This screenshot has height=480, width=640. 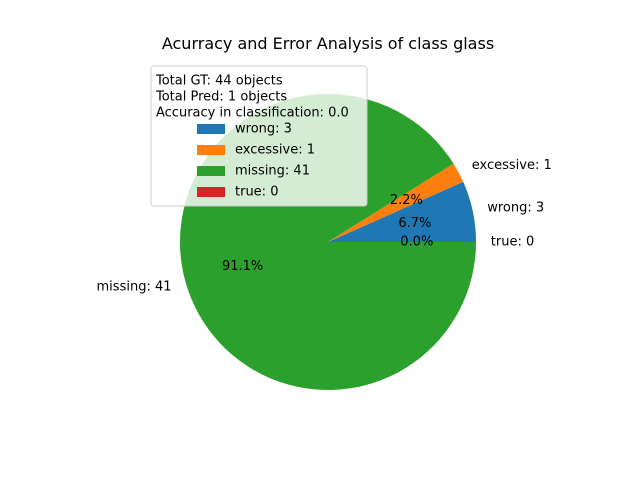 I want to click on slice-percent-wrong: 6.7%, so click(x=414, y=223).